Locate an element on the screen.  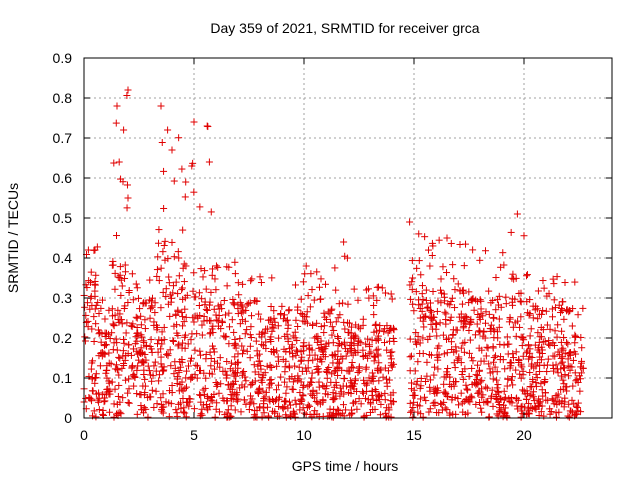
x-tick-label: 15 is located at coordinates (414, 435).